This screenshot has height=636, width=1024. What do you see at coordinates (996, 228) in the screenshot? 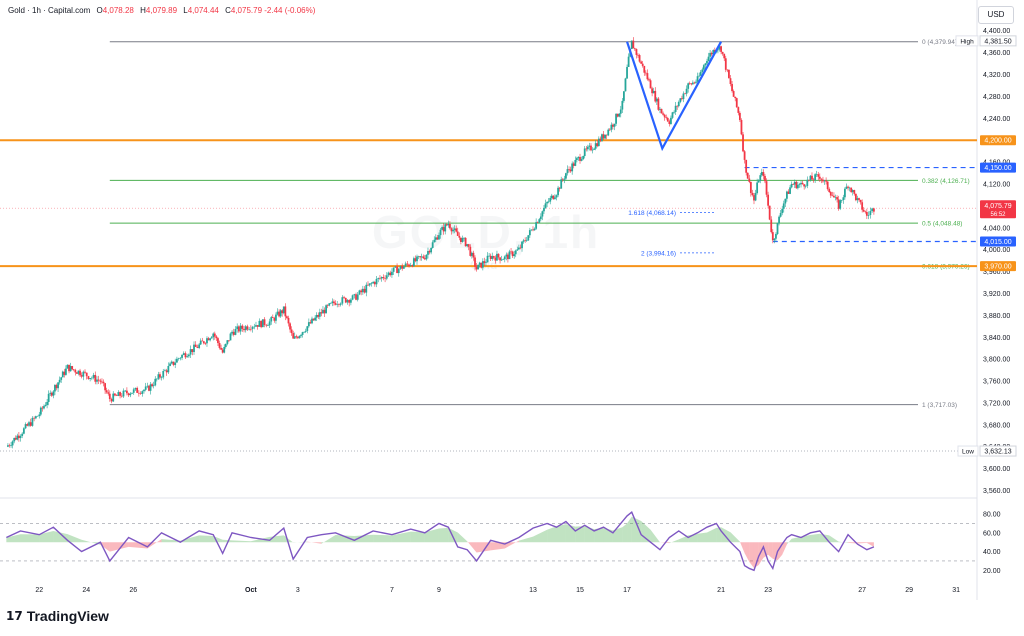
I see `price-tick-label: 4,040.00` at bounding box center [996, 228].